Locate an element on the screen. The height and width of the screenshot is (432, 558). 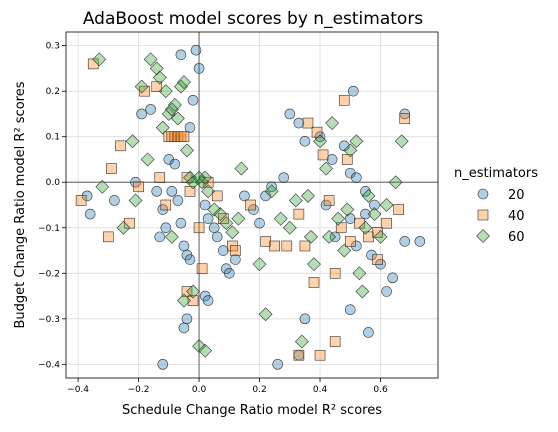
x-tick-label: −0.4 is located at coordinates (78, 390).